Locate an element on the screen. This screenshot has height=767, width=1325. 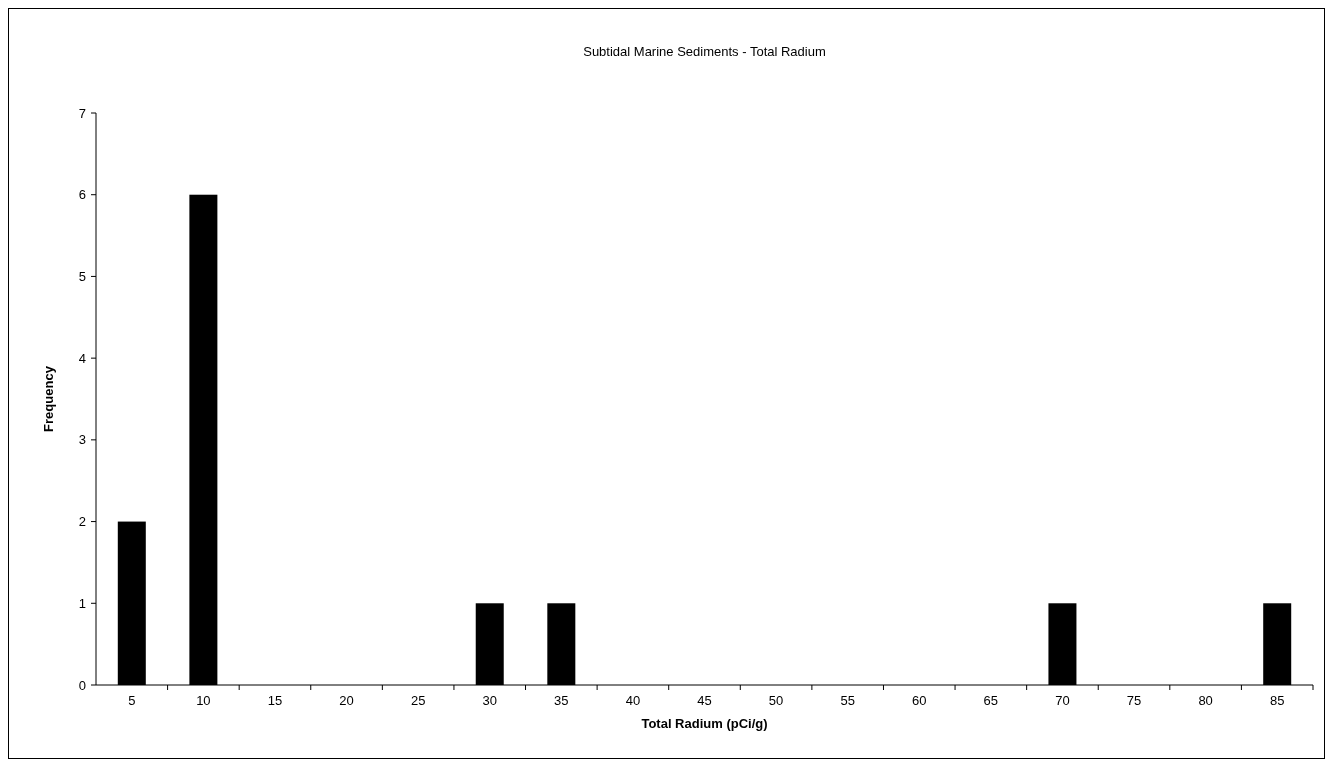
x-tick-label: 5 is located at coordinates (132, 700).